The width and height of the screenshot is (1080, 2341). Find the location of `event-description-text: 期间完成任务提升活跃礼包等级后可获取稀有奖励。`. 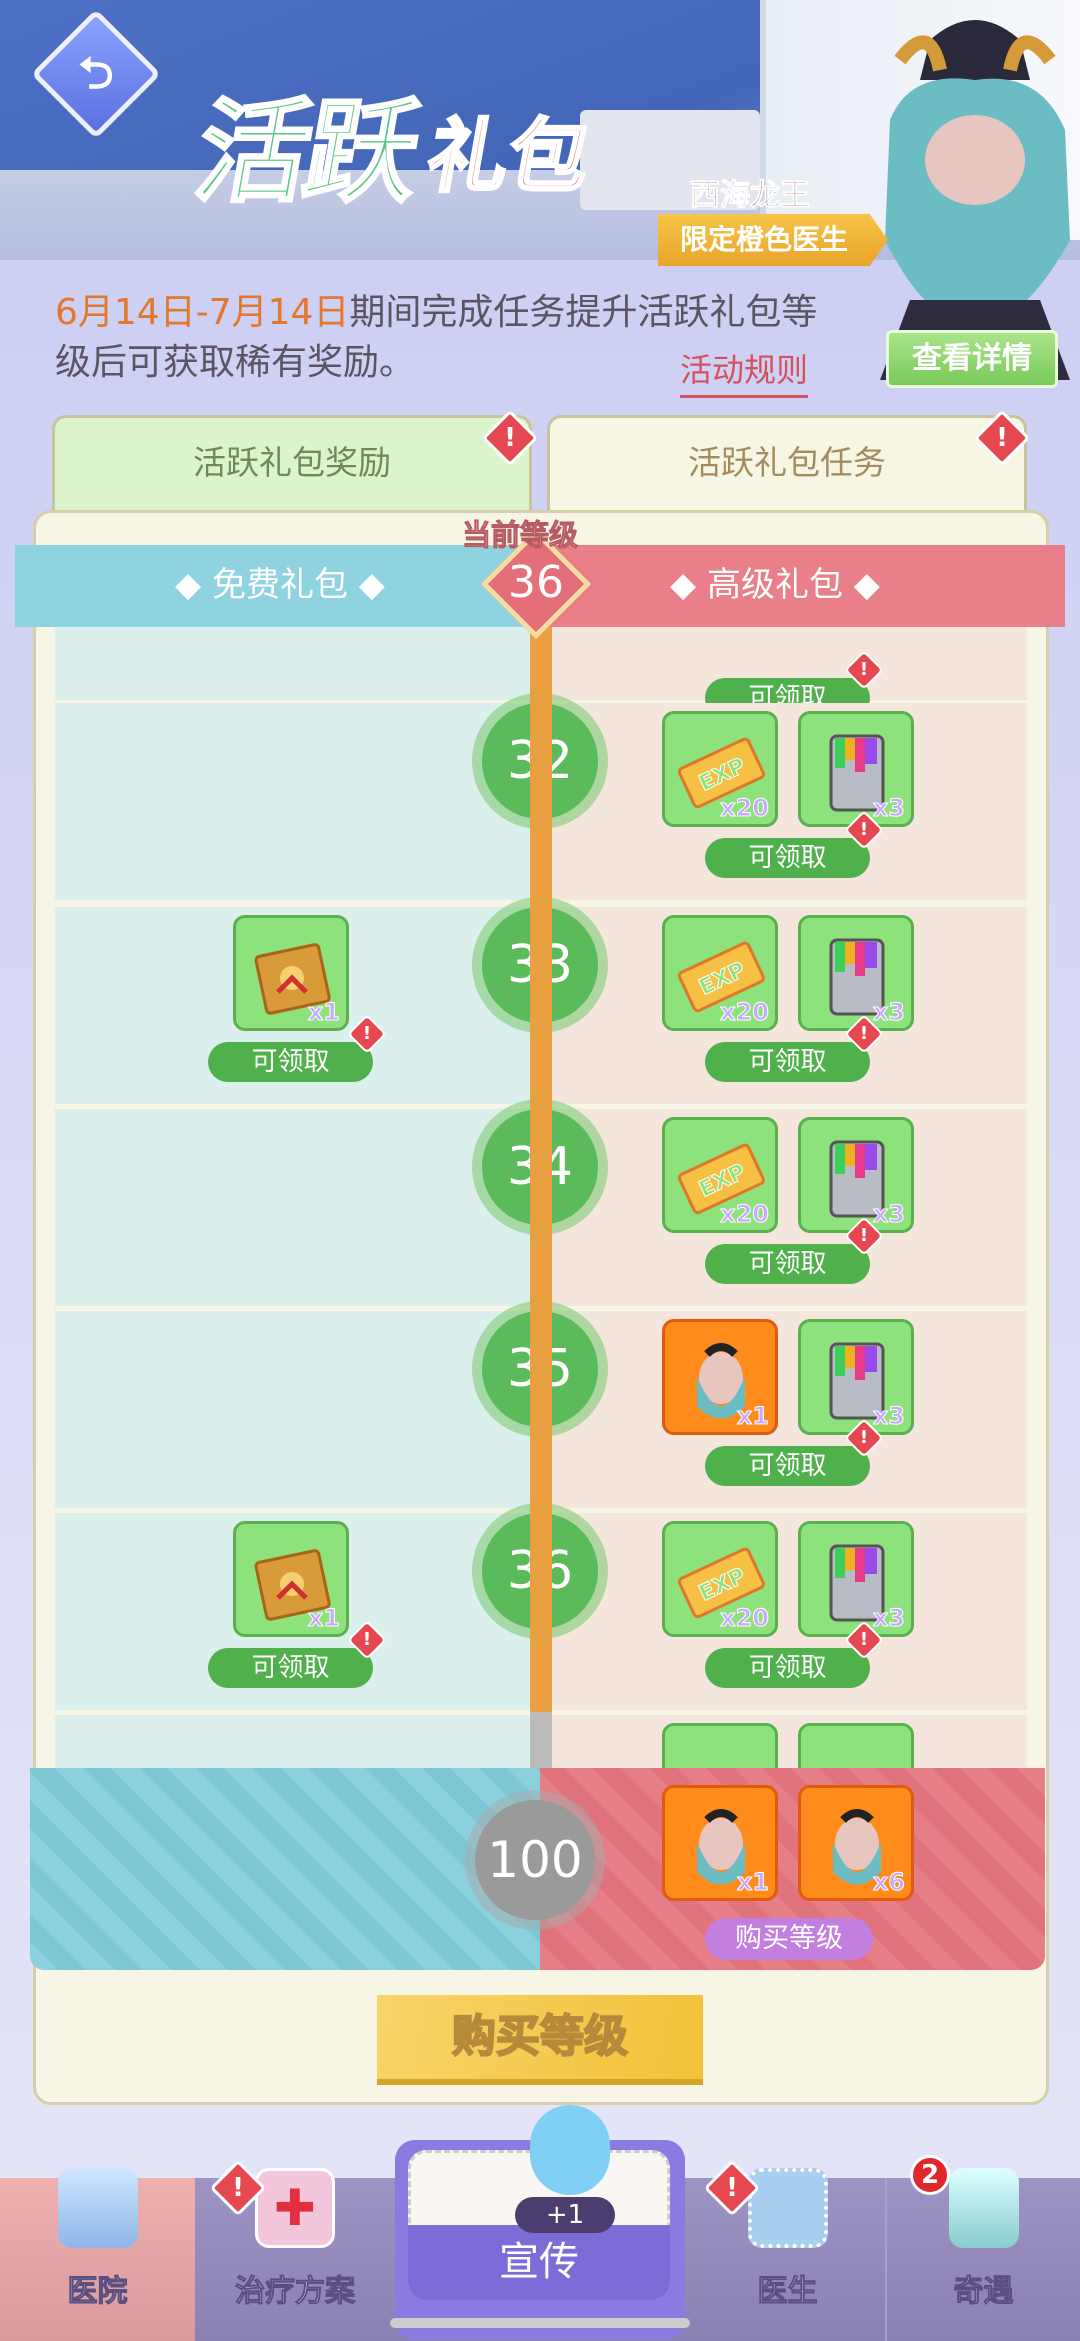

event-description-text: 期间完成任务提升活跃礼包等级后可获取稀有奖励。 is located at coordinates (436, 337).